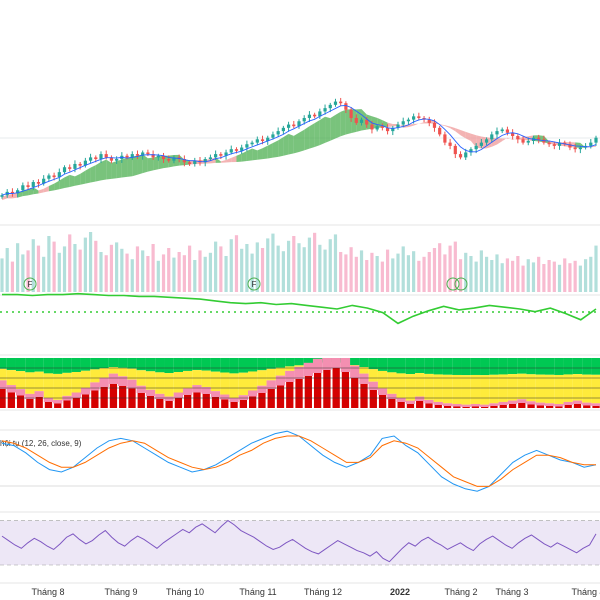  What do you see at coordinates (323, 592) in the screenshot?
I see `x-tick-label: Tháng 12` at bounding box center [323, 592].